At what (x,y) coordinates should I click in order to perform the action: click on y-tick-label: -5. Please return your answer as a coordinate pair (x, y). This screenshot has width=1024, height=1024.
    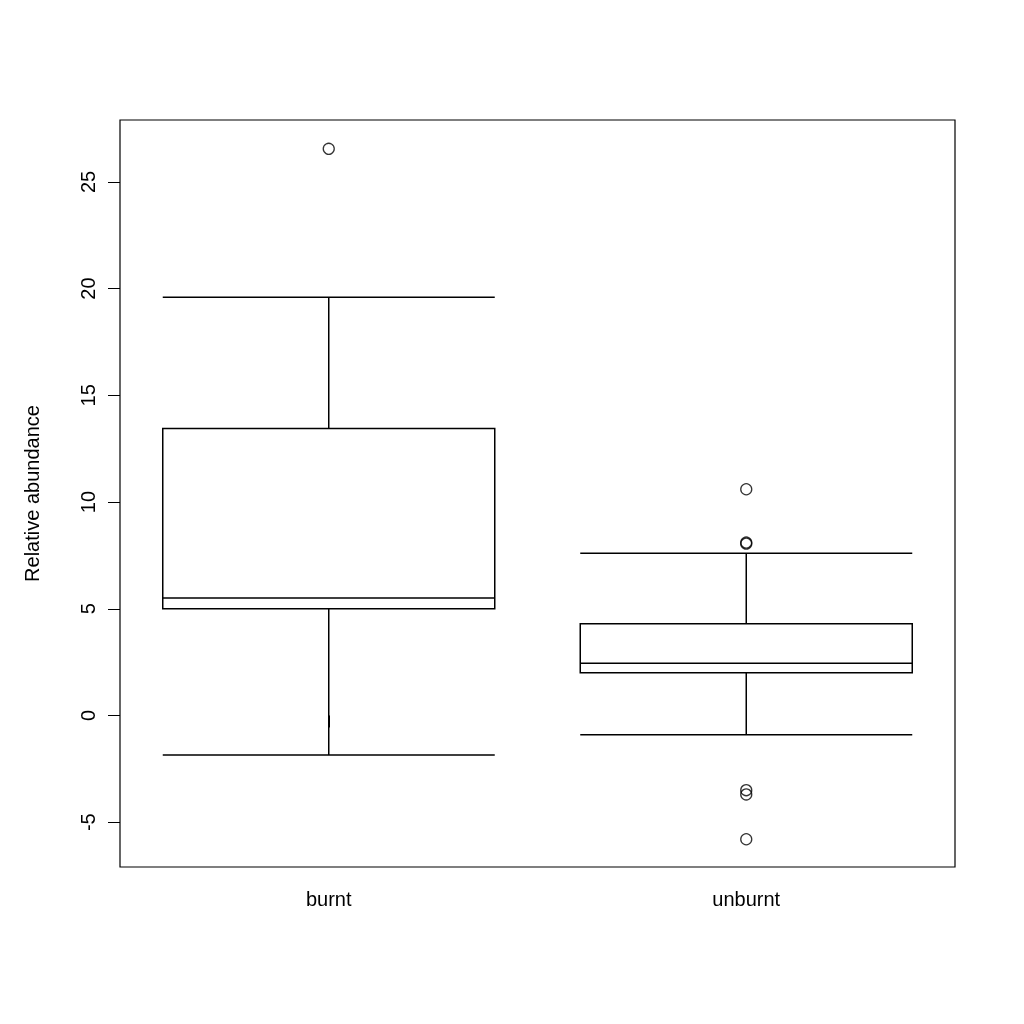
    Looking at the image, I should click on (88, 822).